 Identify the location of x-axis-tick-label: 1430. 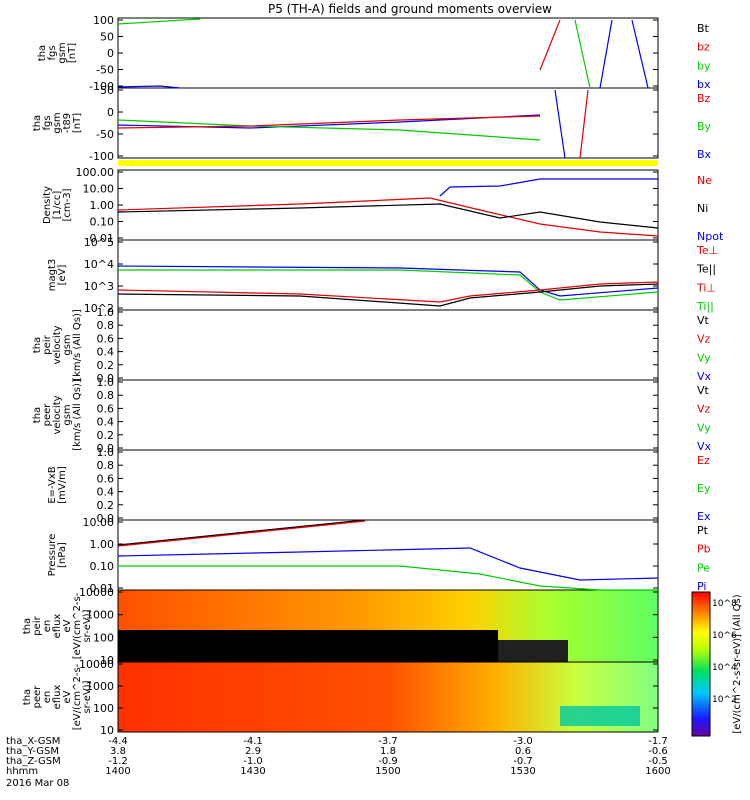
(252, 771).